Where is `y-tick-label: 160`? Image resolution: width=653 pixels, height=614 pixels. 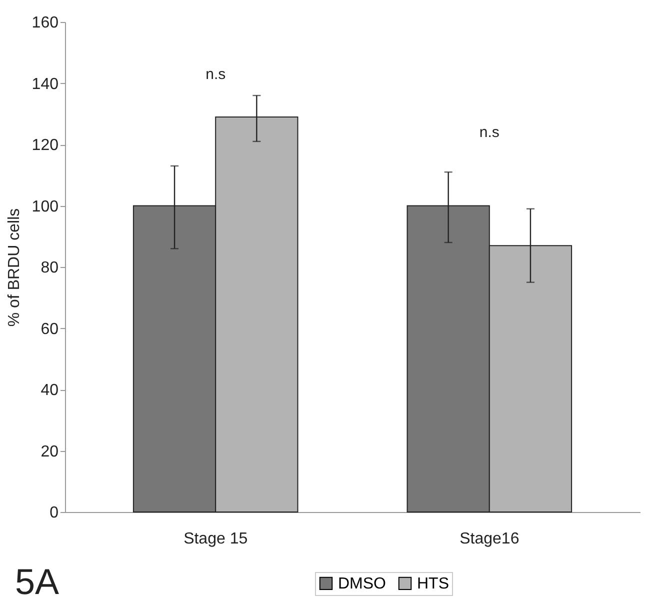
y-tick-label: 160 is located at coordinates (45, 23).